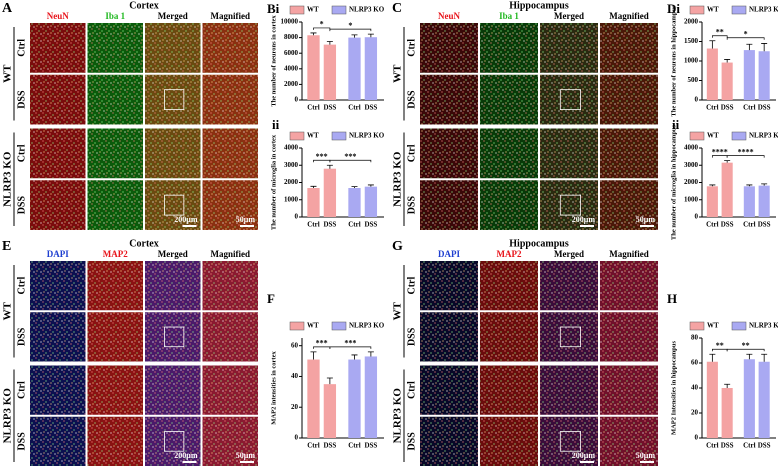 This screenshot has width=778, height=468. What do you see at coordinates (8, 73) in the screenshot?
I see `group-label: WT` at bounding box center [8, 73].